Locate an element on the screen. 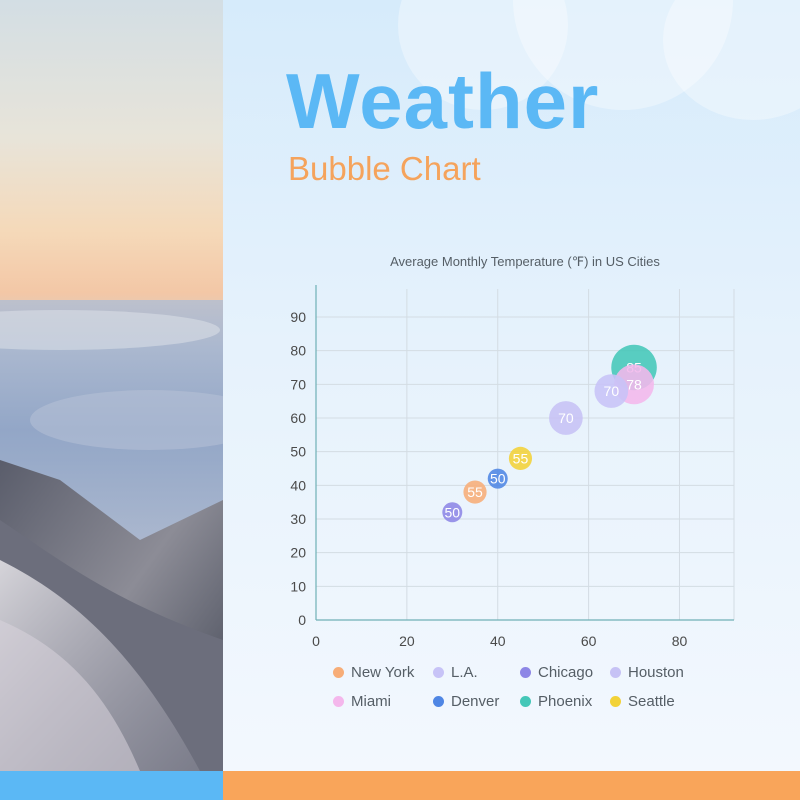 Image resolution: width=800 pixels, height=800 pixels. bubble-houston is located at coordinates (566, 418).